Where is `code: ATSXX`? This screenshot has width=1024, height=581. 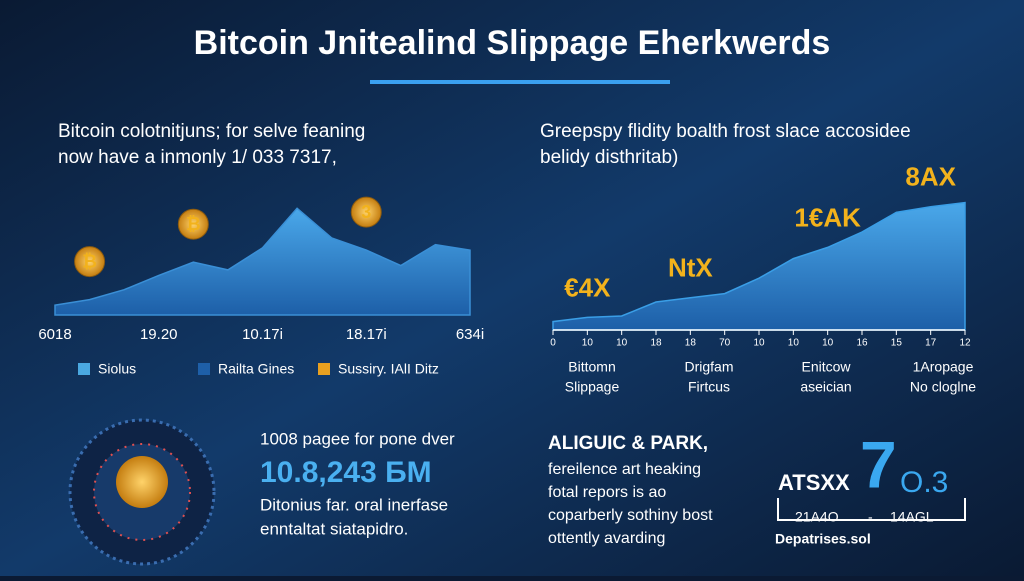 code: ATSXX is located at coordinates (814, 482).